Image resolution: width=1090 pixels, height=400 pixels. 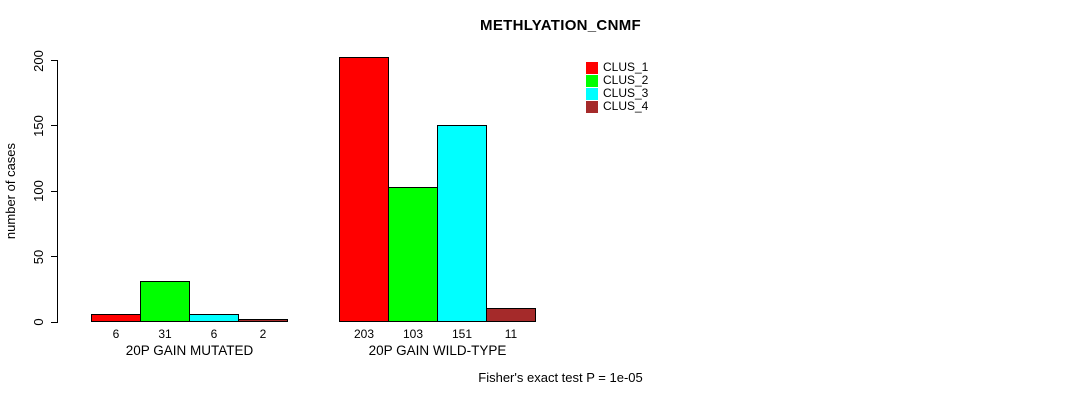 What do you see at coordinates (626, 67) in the screenshot?
I see `legend-label: CLUS_1` at bounding box center [626, 67].